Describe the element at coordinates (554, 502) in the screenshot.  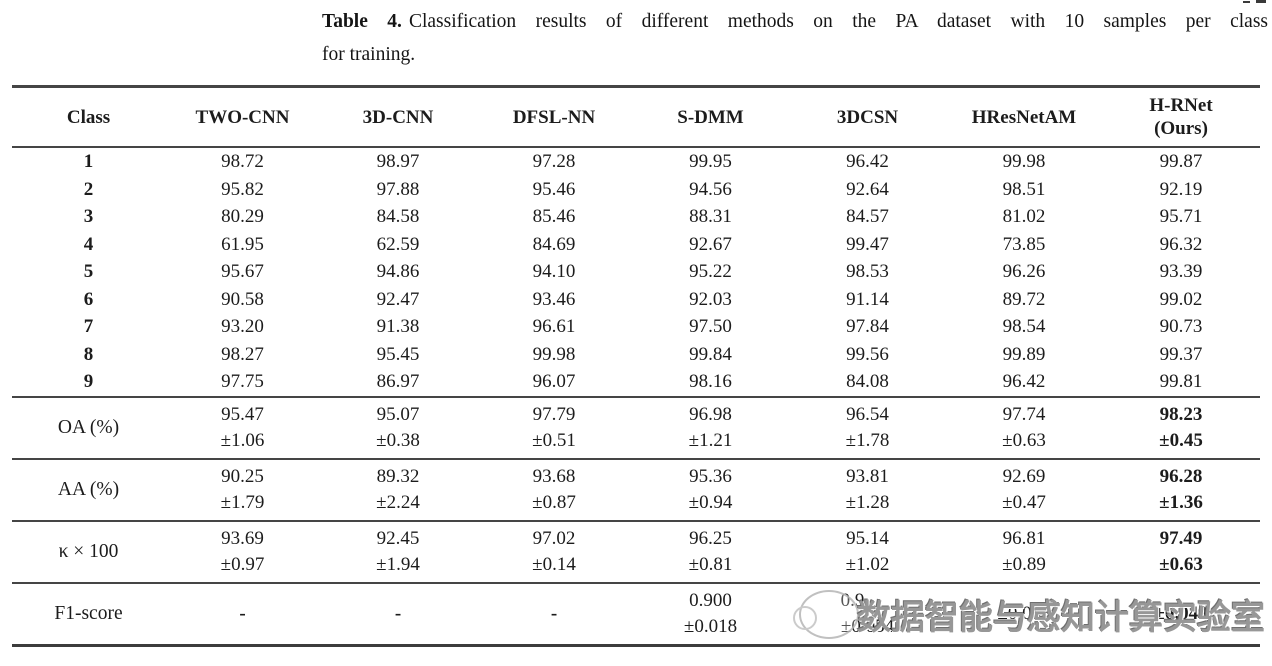
I see `metric-error: ±0.87` at that location.